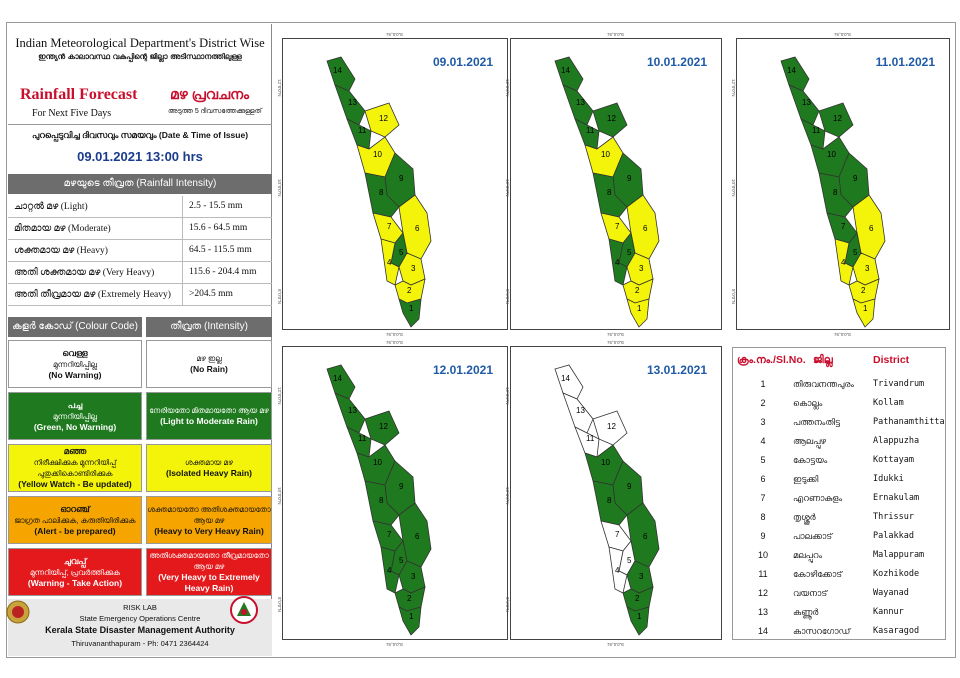 Image resolution: width=960 pixels, height=678 pixels. Describe the element at coordinates (401, 560) in the screenshot. I see `district-number: 5` at that location.